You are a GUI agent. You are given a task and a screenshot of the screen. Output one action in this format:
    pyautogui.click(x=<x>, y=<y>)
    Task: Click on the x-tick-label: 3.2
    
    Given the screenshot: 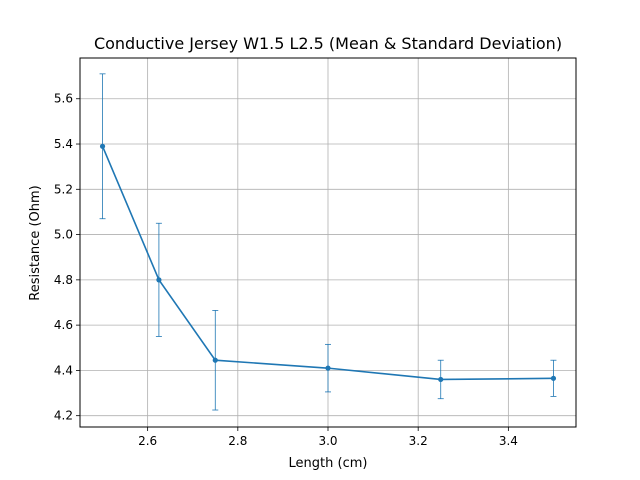 What is the action you would take?
    pyautogui.click(x=418, y=441)
    